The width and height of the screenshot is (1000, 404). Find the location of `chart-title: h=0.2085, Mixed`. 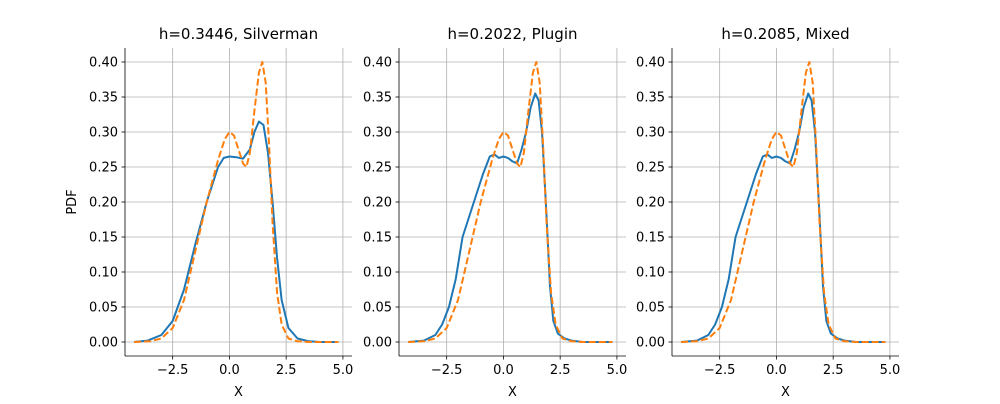

chart-title: h=0.2085, Mixed is located at coordinates (785, 34).